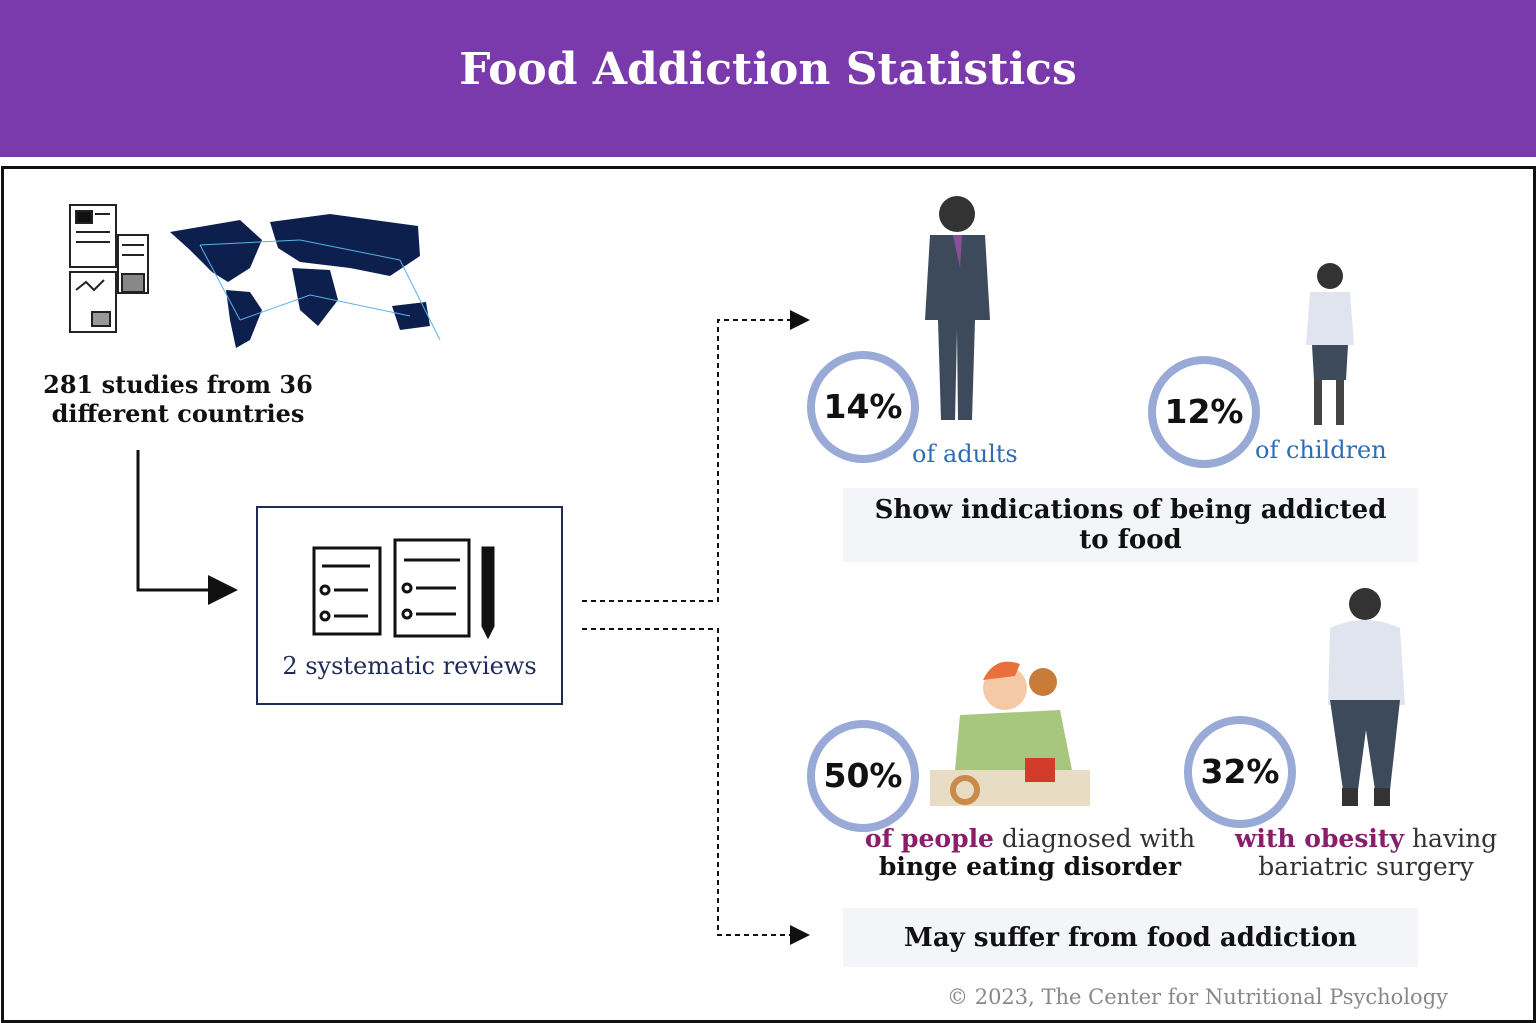  What do you see at coordinates (863, 406) in the screenshot?
I see `stat-value: 14%` at bounding box center [863, 406].